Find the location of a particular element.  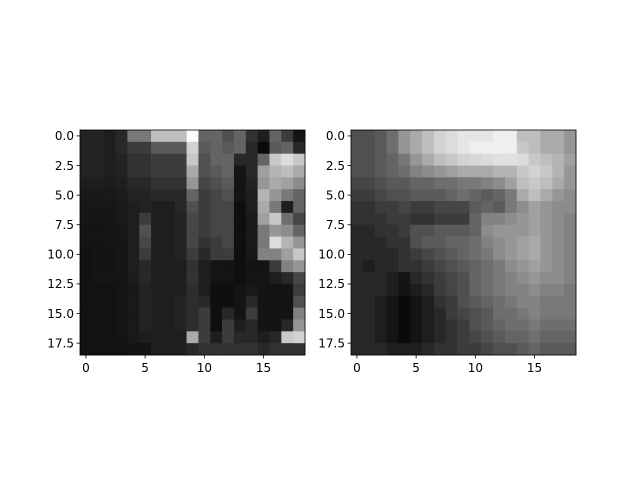

y-tick-label: 15.0 is located at coordinates (331, 314).